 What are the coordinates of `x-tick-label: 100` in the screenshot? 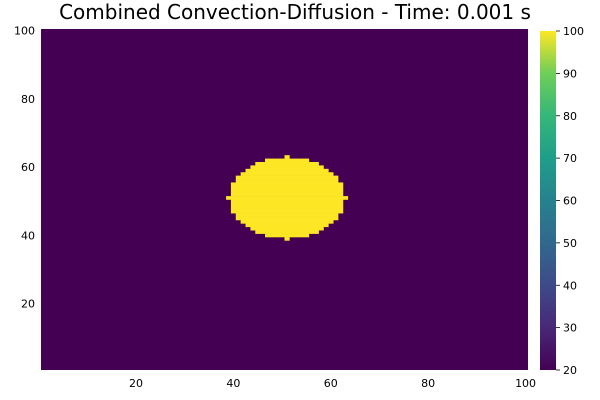 It's located at (525, 383).